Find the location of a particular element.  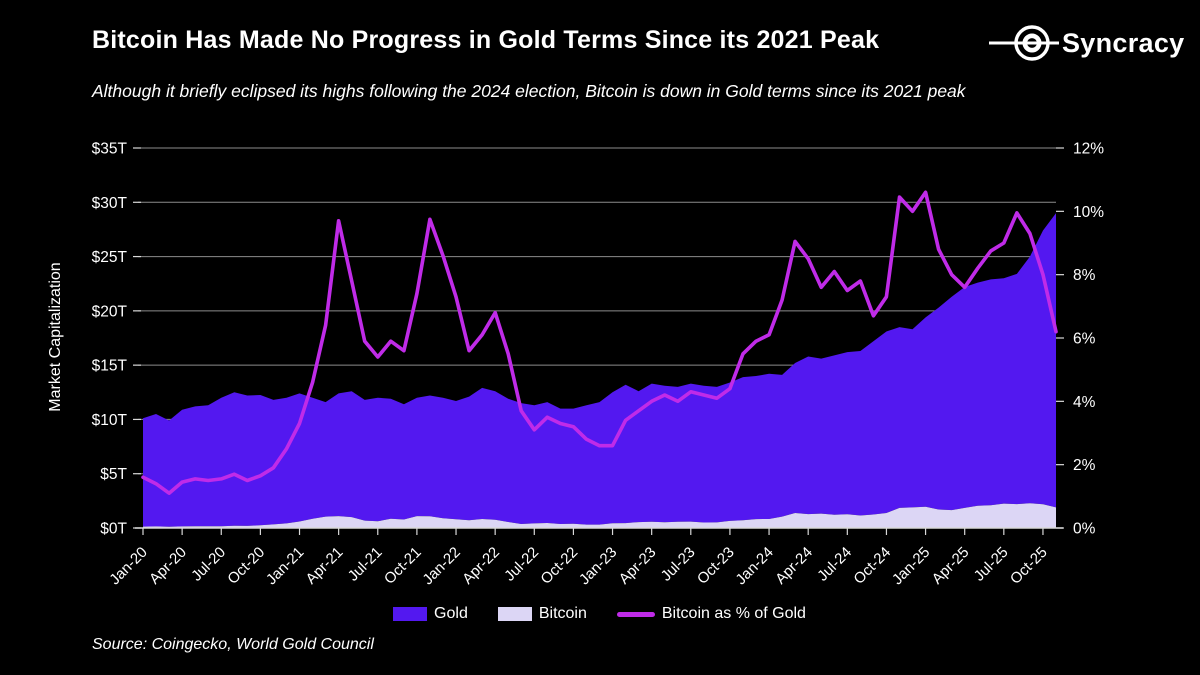

x-tick-label: Jan-22 is located at coordinates (441, 566).